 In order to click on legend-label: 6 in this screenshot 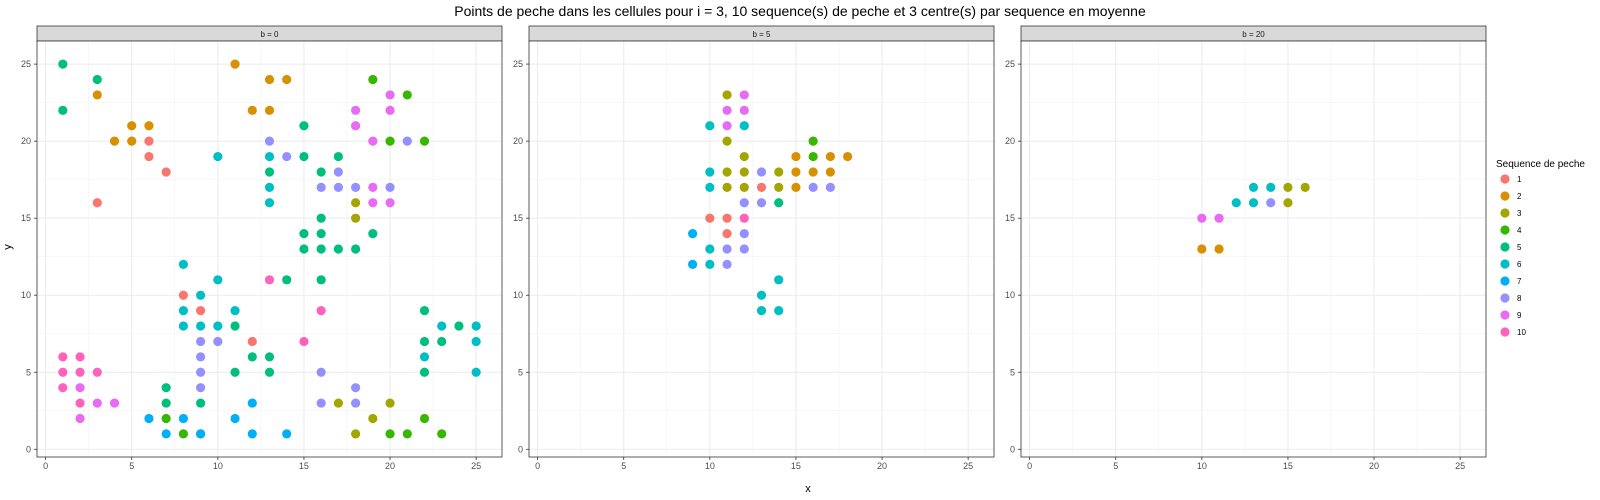, I will do `click(1519, 264)`.